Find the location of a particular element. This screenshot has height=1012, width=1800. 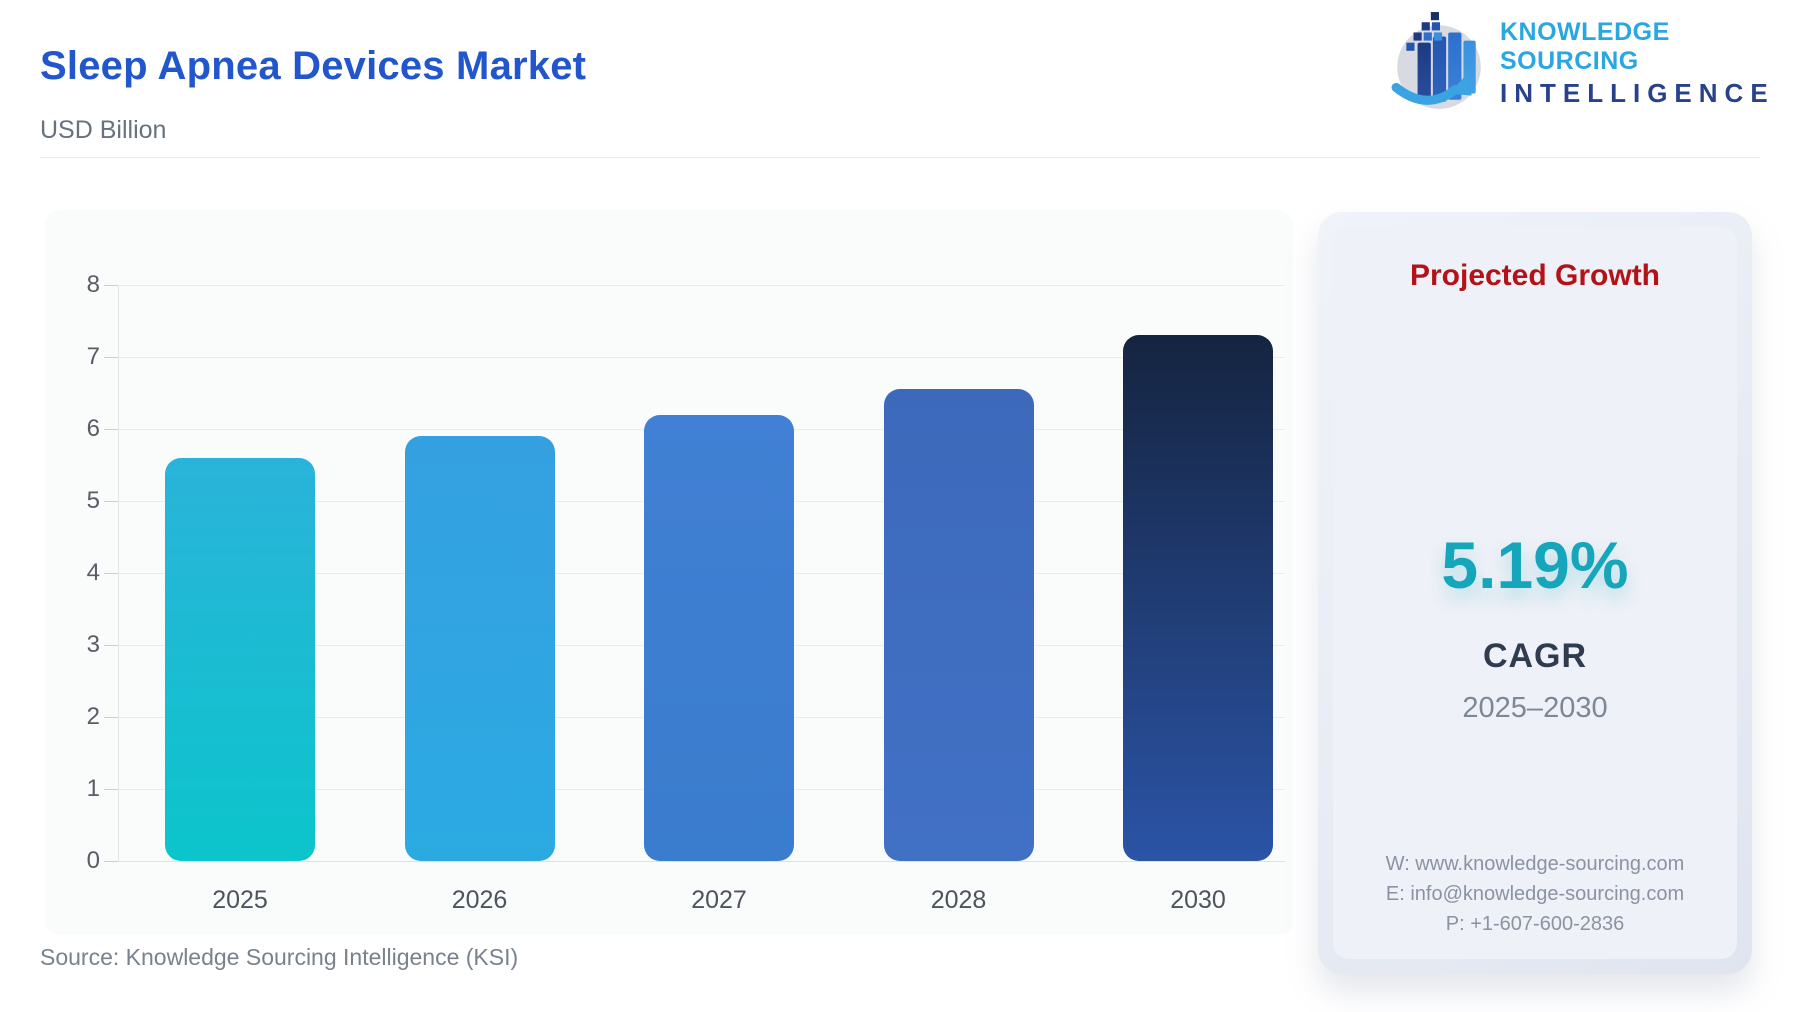

chart-unit-label: USD Billion is located at coordinates (103, 130).